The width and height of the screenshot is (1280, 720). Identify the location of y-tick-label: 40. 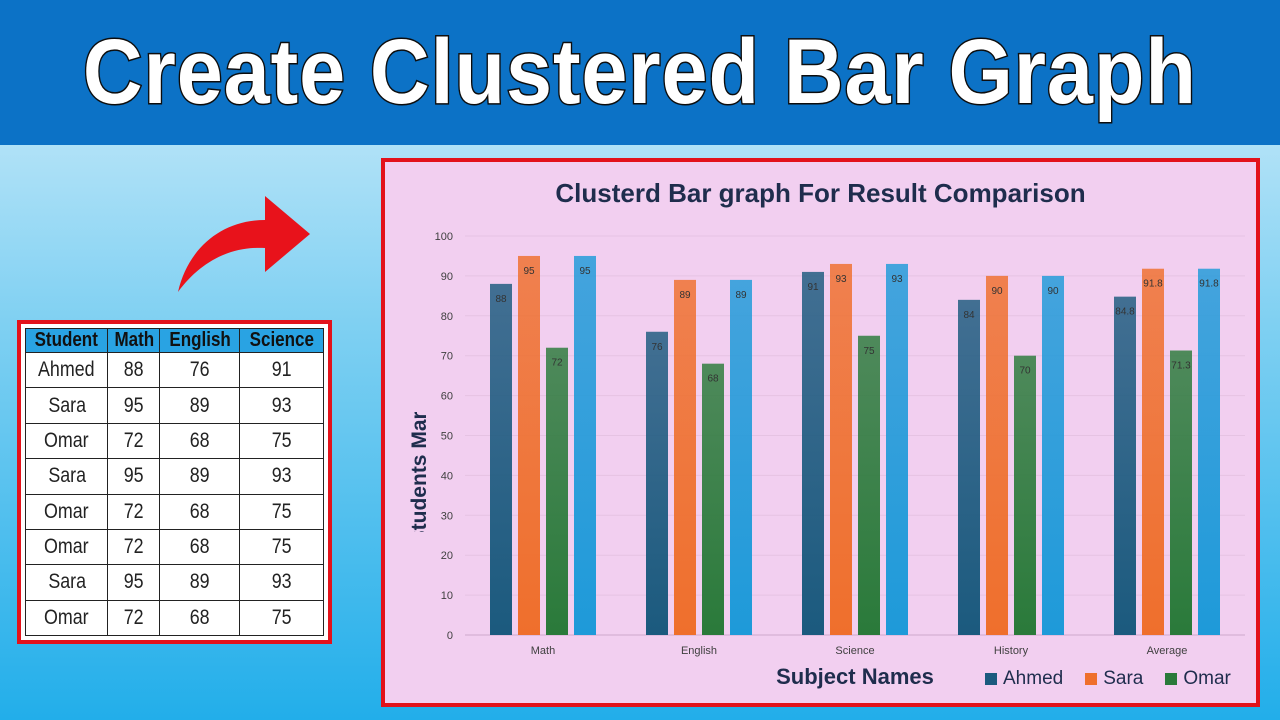
(447, 476).